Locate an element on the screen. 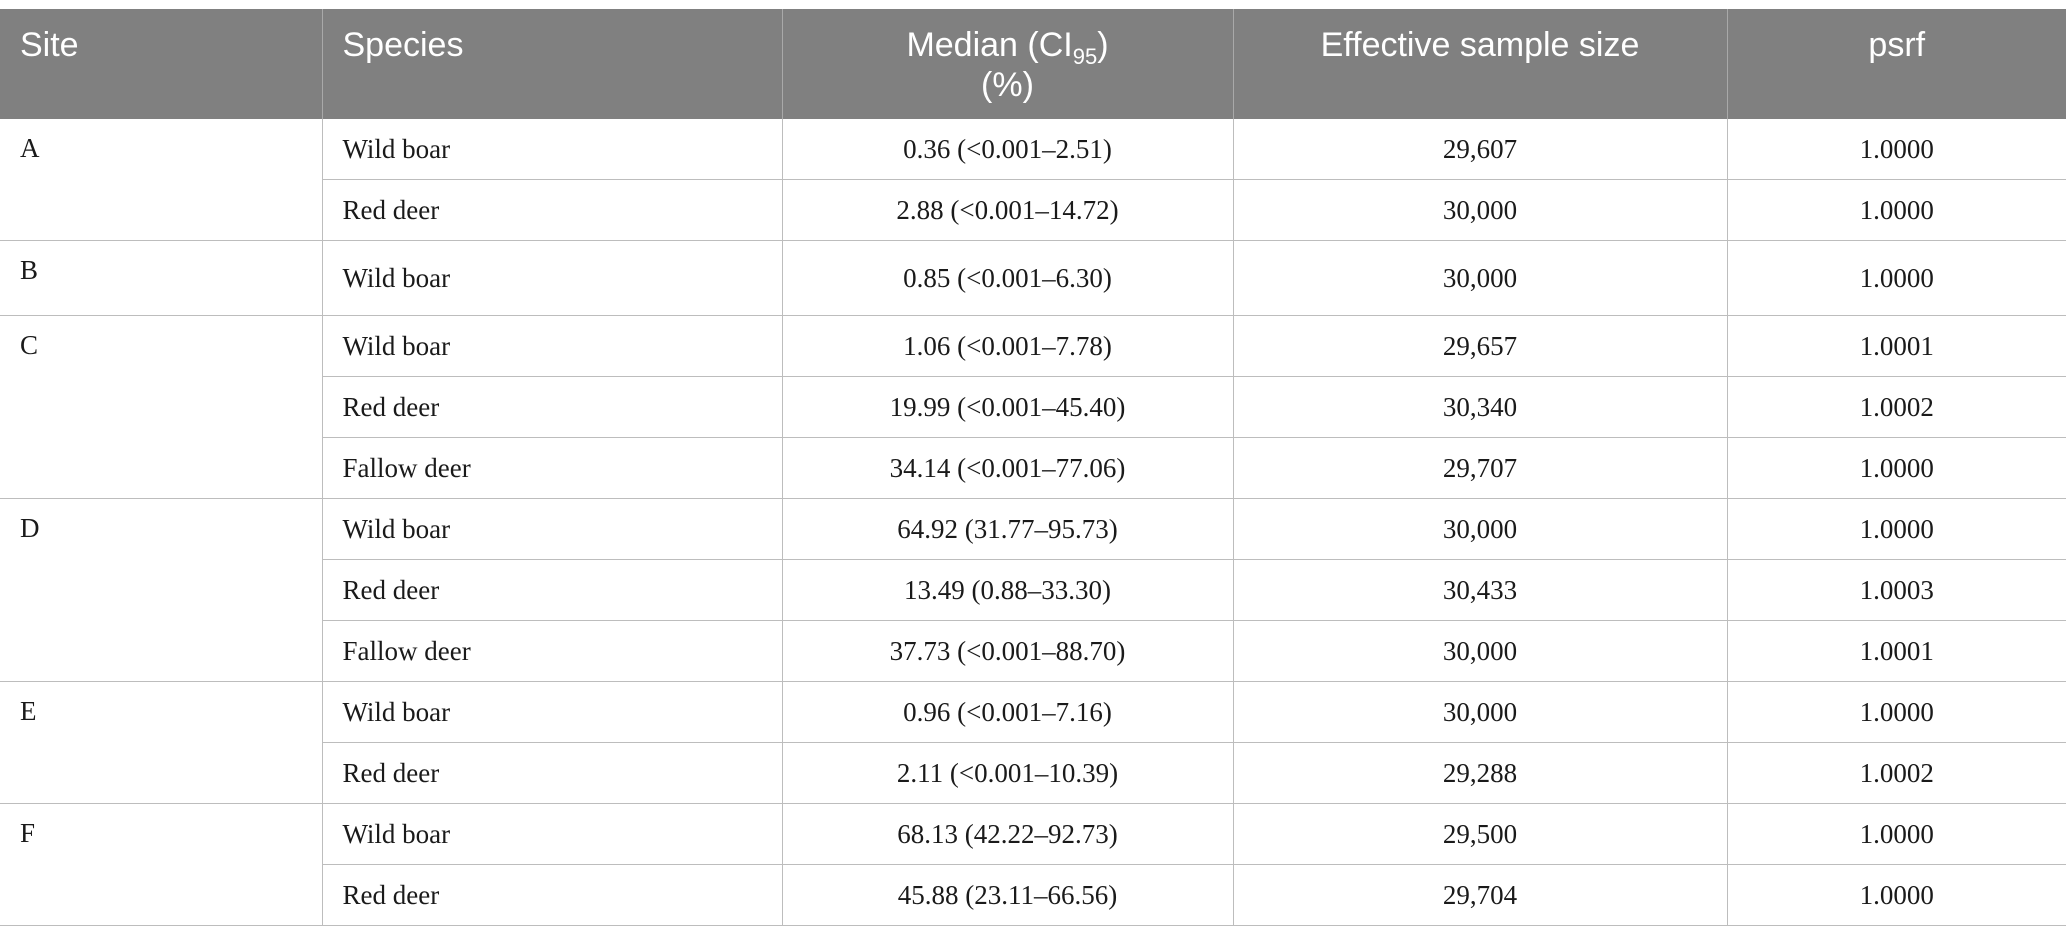  median-cell: 2.88 (<0.001–14.72) is located at coordinates (1008, 210).